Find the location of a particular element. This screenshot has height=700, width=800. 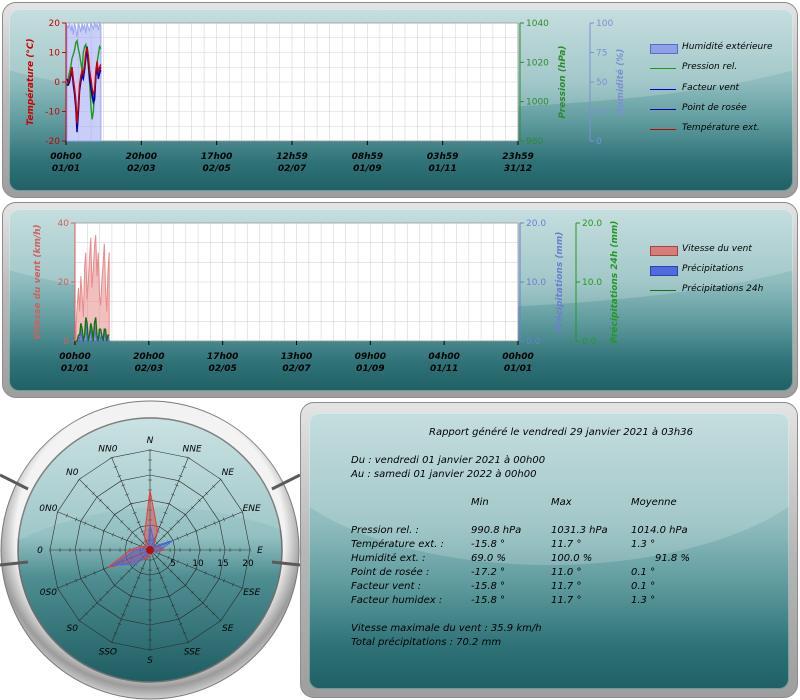

y-axis-title: Précipitations 24h (mm) is located at coordinates (614, 282).